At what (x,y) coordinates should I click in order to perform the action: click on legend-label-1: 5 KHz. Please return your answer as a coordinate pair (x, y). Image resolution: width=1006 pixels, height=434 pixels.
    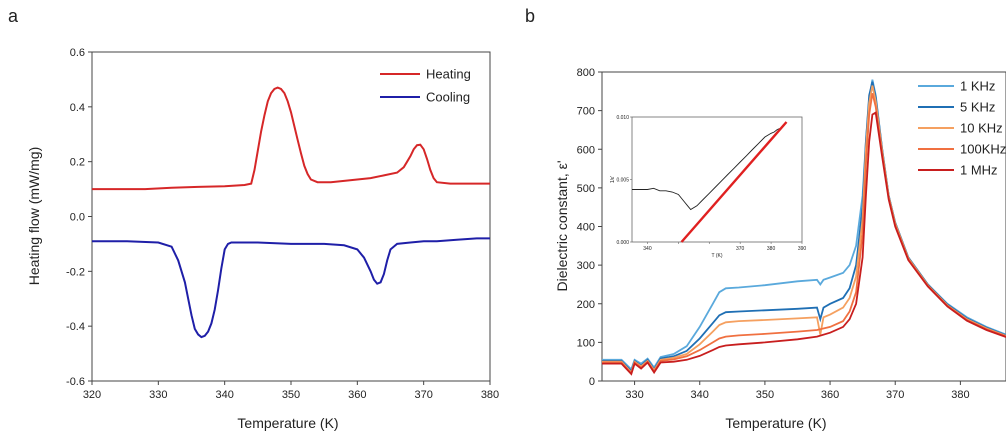
    Looking at the image, I should click on (977, 107).